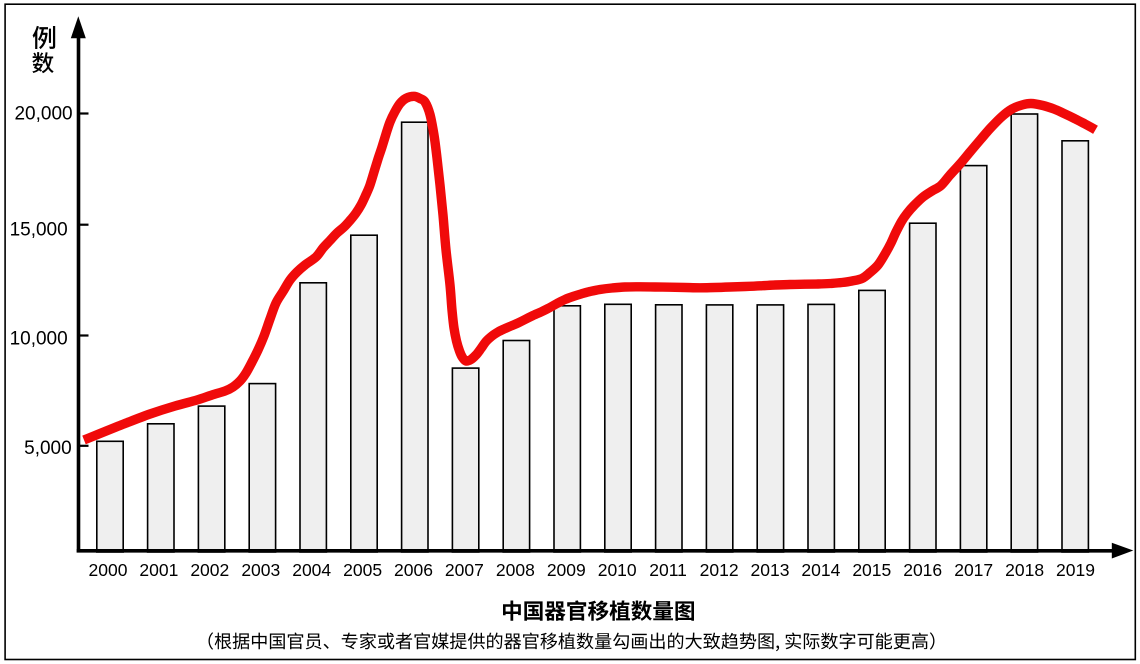  Describe the element at coordinates (719, 570) in the screenshot. I see `svg-text: 2012` at that location.